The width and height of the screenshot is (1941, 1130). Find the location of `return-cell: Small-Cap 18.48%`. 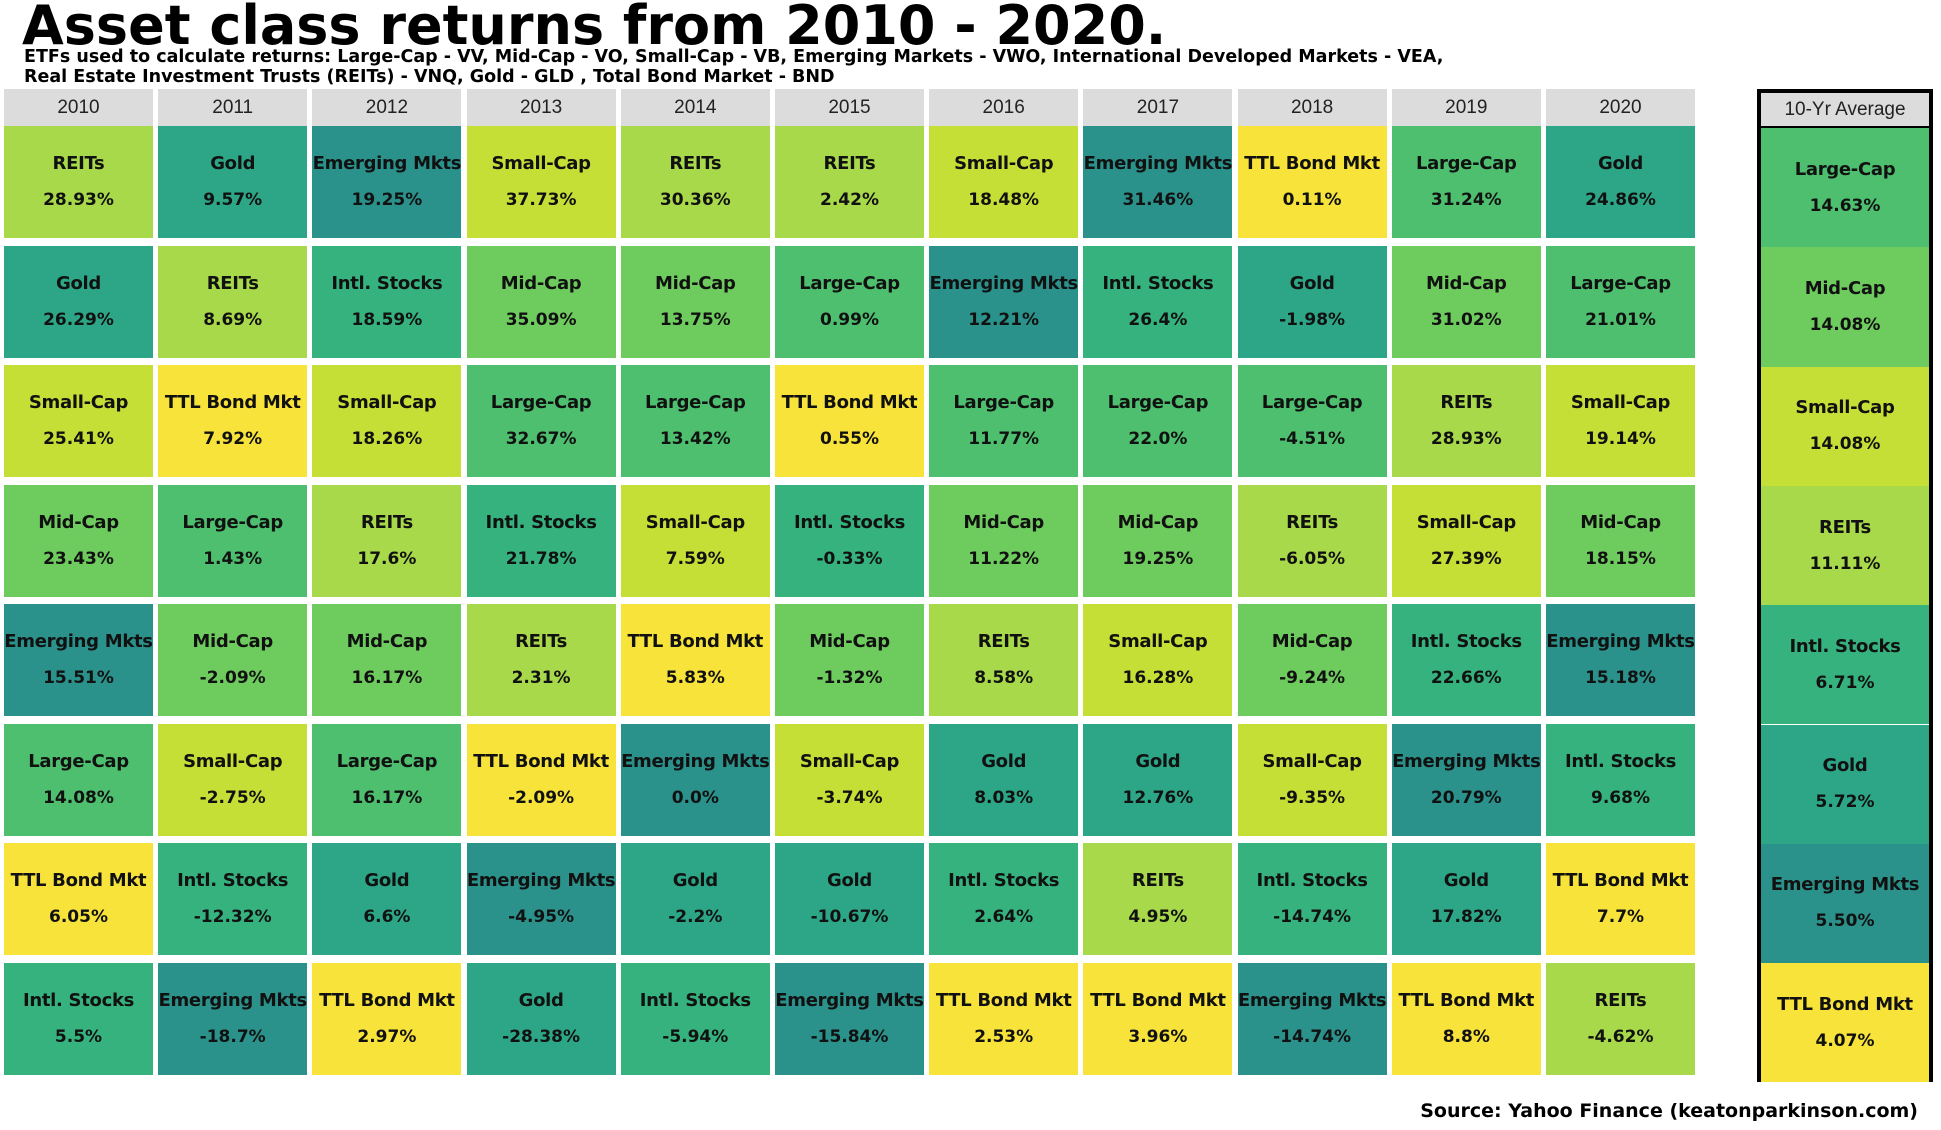

return-cell: Small-Cap 18.48% is located at coordinates (1004, 182).